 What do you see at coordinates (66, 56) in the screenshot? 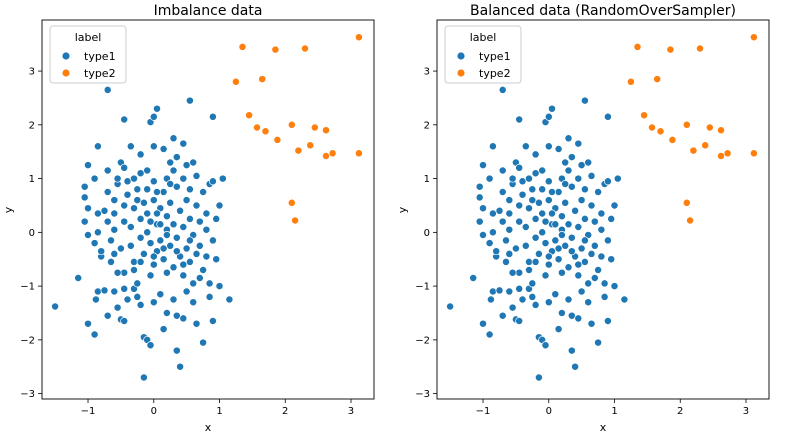
I see `left-legend-marker-type1` at bounding box center [66, 56].